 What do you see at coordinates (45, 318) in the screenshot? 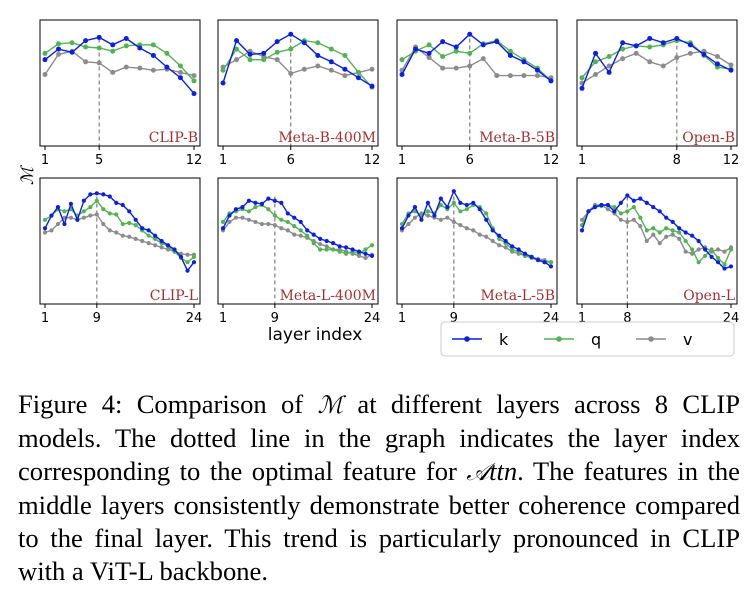
I see `x-tick-label: 1` at bounding box center [45, 318].